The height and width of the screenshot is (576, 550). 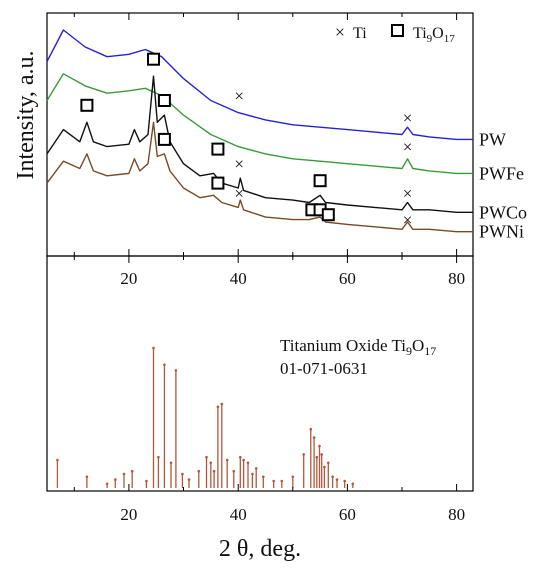 What do you see at coordinates (358, 347) in the screenshot?
I see `reference-title: Titanium Oxide Ti9O17` at bounding box center [358, 347].